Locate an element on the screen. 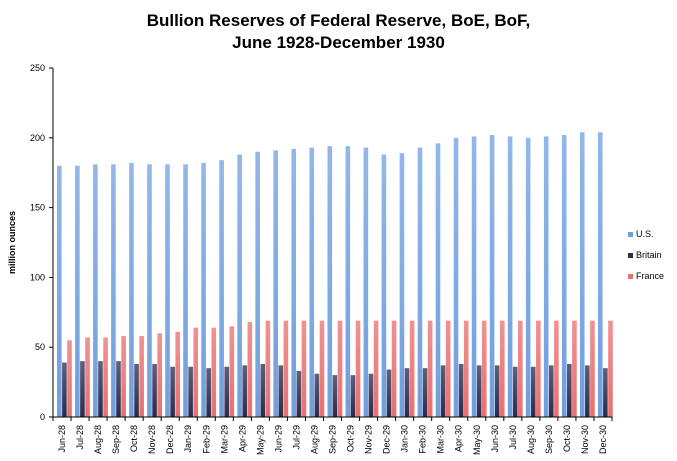 The width and height of the screenshot is (677, 461). legend-swatch-us is located at coordinates (630, 234).